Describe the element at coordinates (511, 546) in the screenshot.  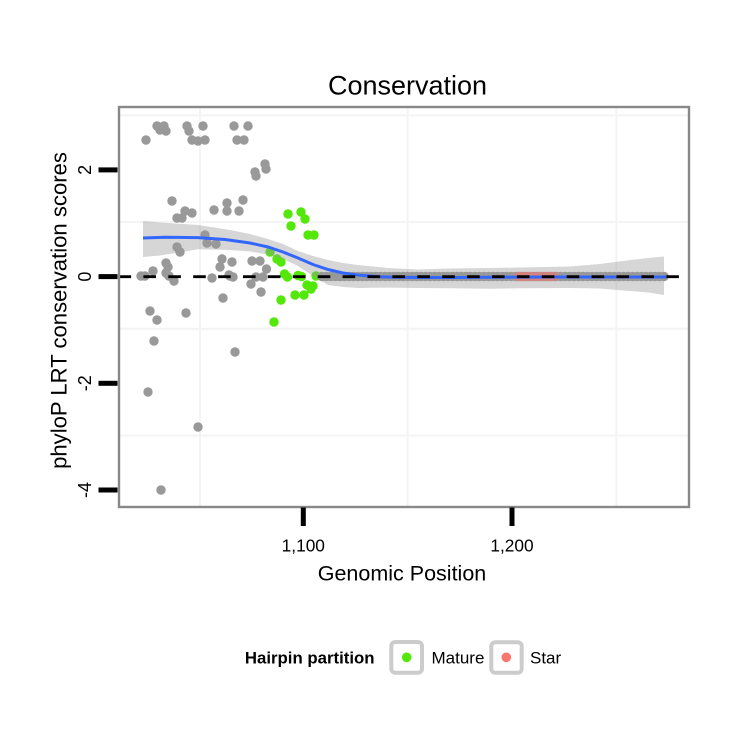
I see `svg-text: 1,200` at that location.